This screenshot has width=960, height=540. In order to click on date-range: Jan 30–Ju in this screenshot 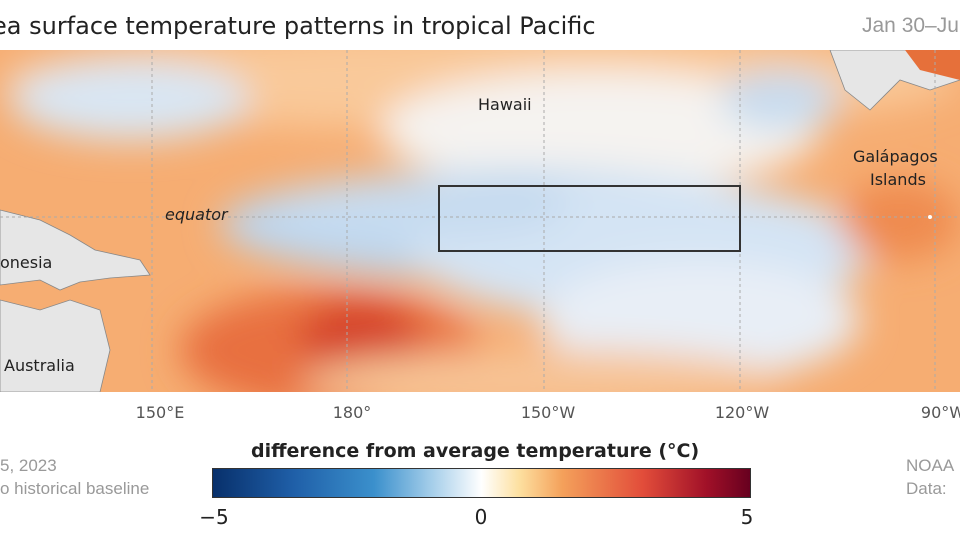, I will do `click(910, 25)`.